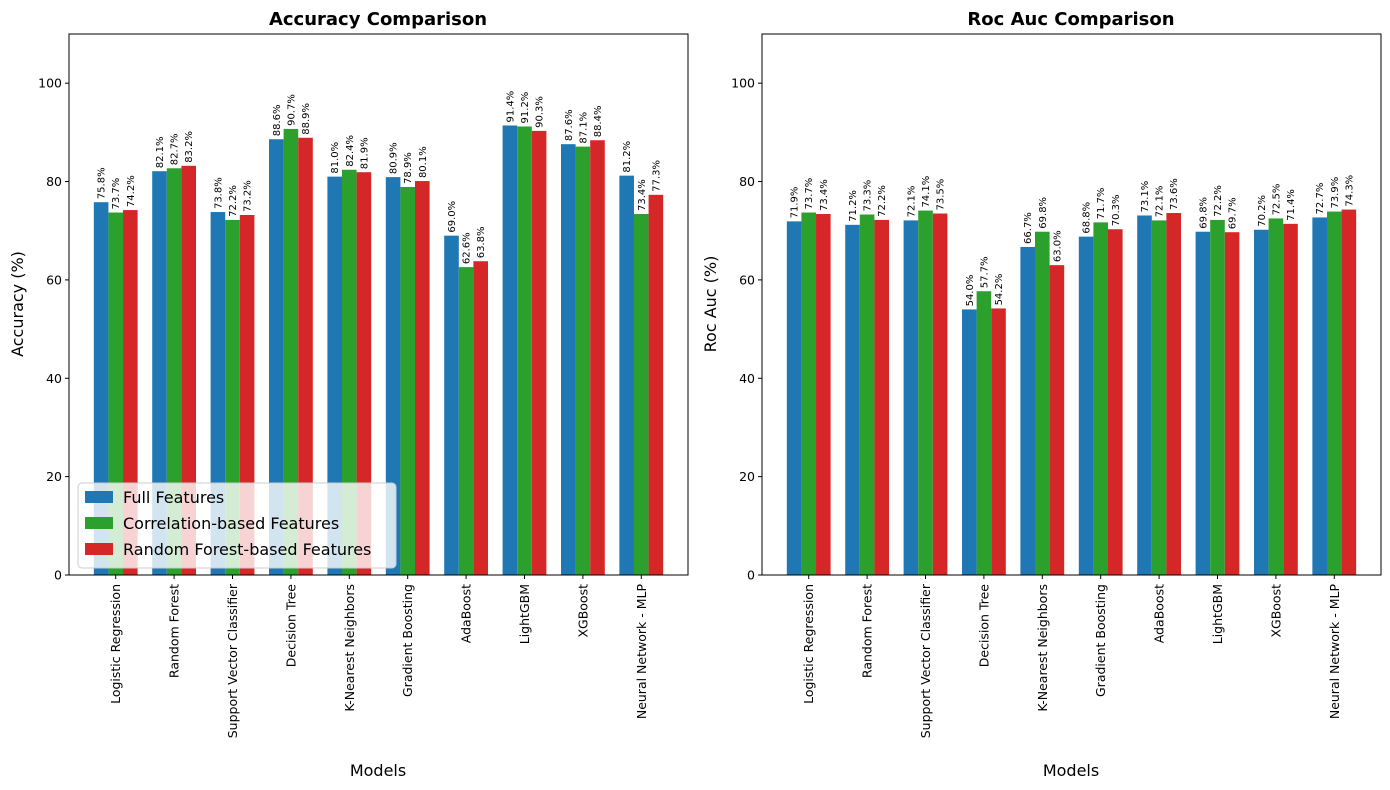  I want to click on data-label: 71.7%, so click(1101, 204).